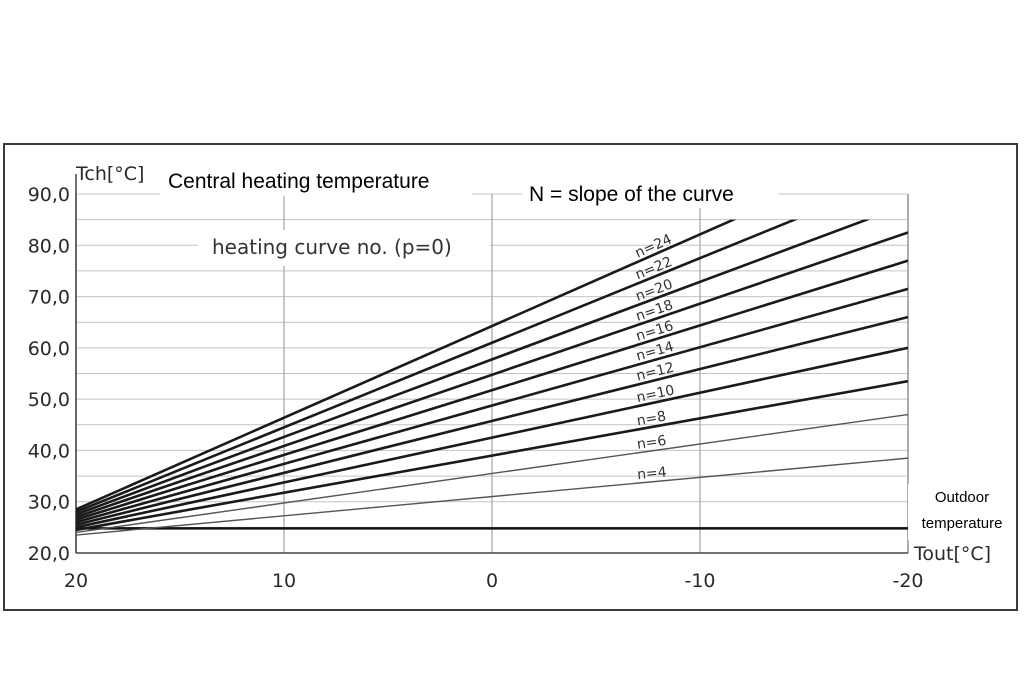 This screenshot has width=1024, height=681. What do you see at coordinates (49, 195) in the screenshot?
I see `y-tick-label: 90,0` at bounding box center [49, 195].